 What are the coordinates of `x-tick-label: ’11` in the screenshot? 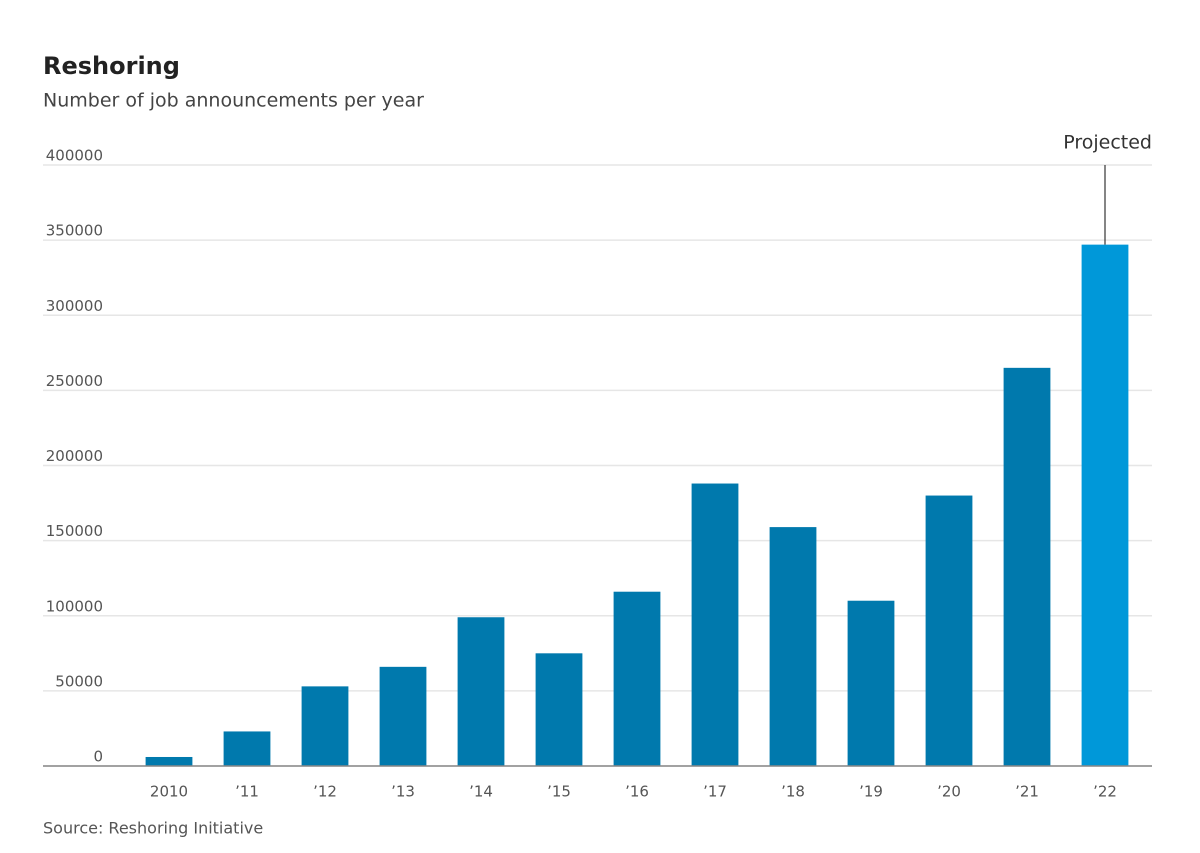 It's located at (247, 792).